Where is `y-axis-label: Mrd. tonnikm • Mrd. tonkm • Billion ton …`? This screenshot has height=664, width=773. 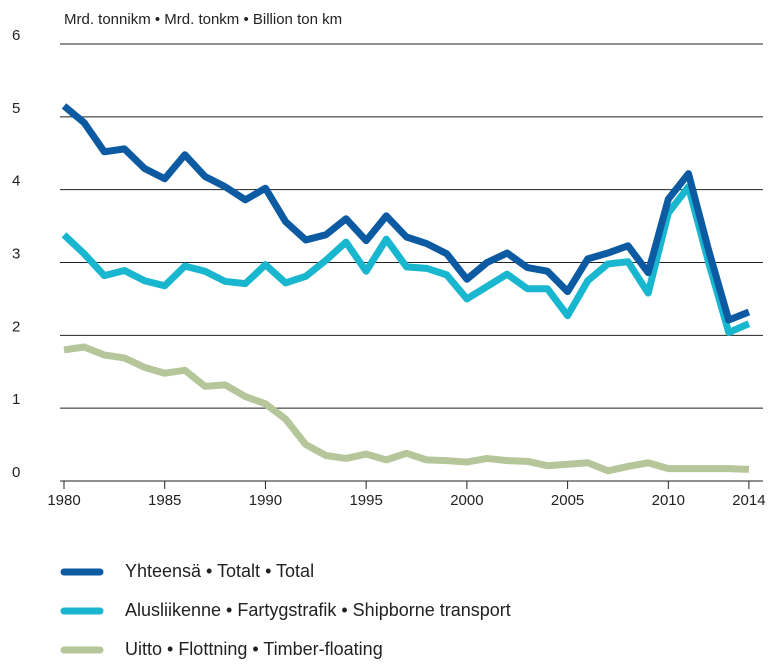
y-axis-label: Mrd. tonnikm • Mrd. tonkm • Billion ton … is located at coordinates (203, 19).